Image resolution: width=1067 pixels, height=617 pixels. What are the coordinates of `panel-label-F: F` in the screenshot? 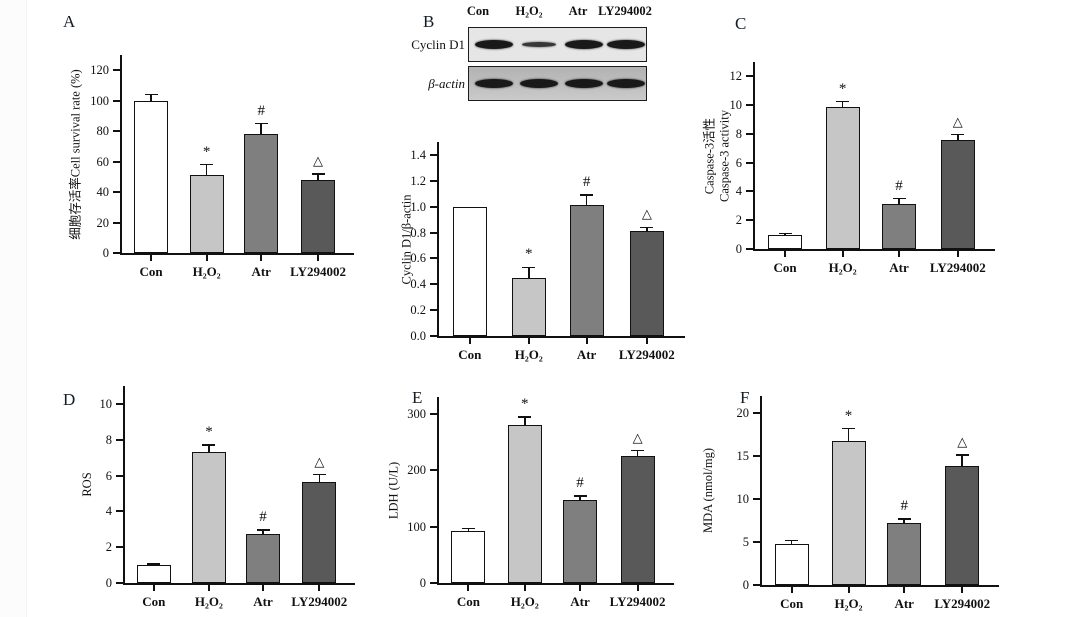 It's located at (745, 397).